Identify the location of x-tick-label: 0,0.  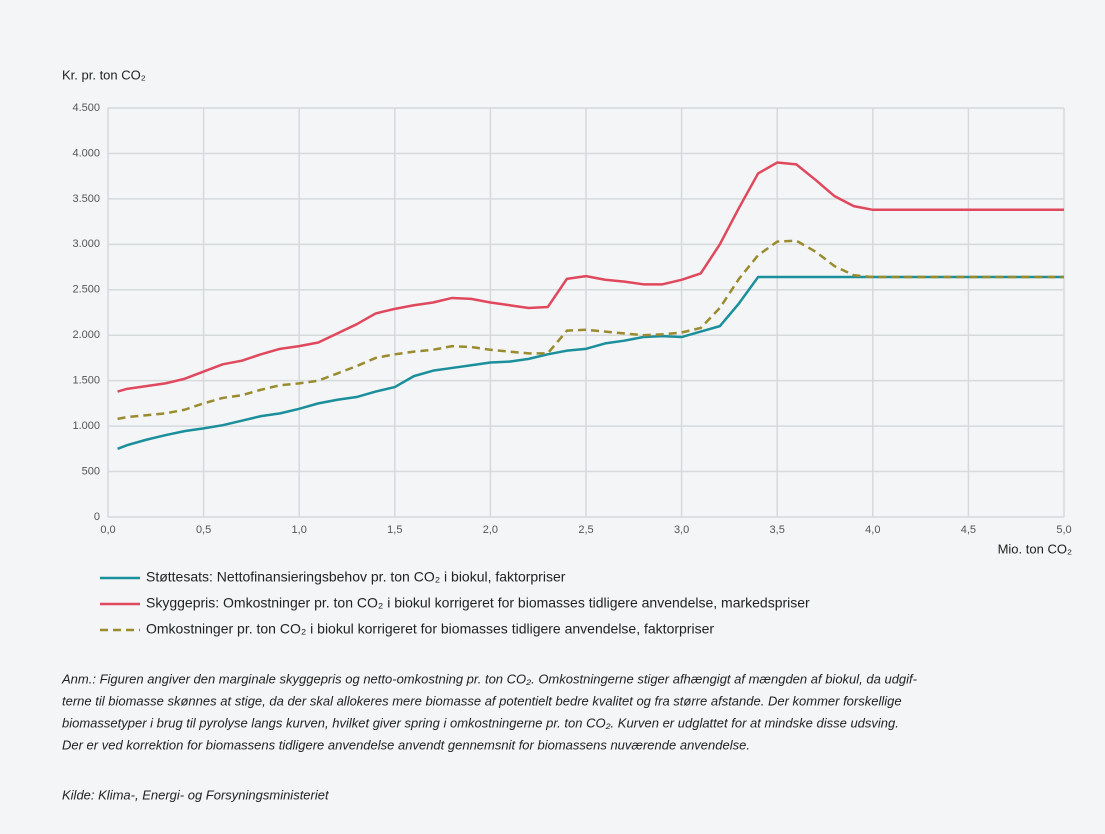
(107, 530).